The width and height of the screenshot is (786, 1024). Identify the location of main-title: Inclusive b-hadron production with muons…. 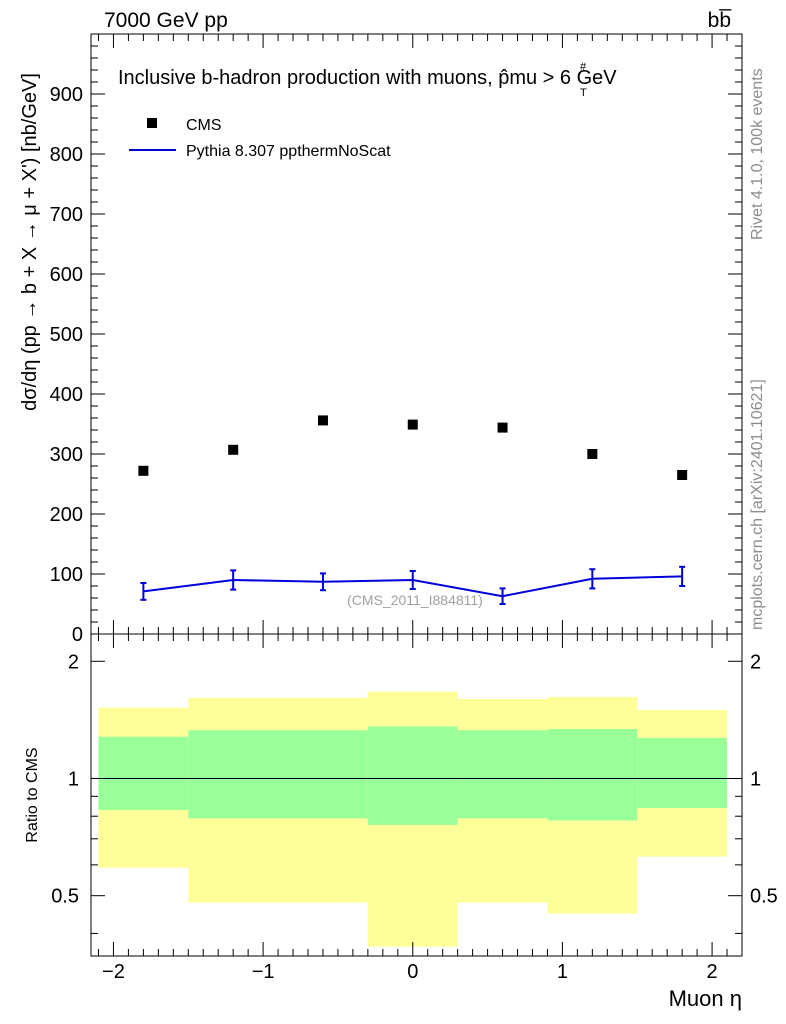
(367, 78).